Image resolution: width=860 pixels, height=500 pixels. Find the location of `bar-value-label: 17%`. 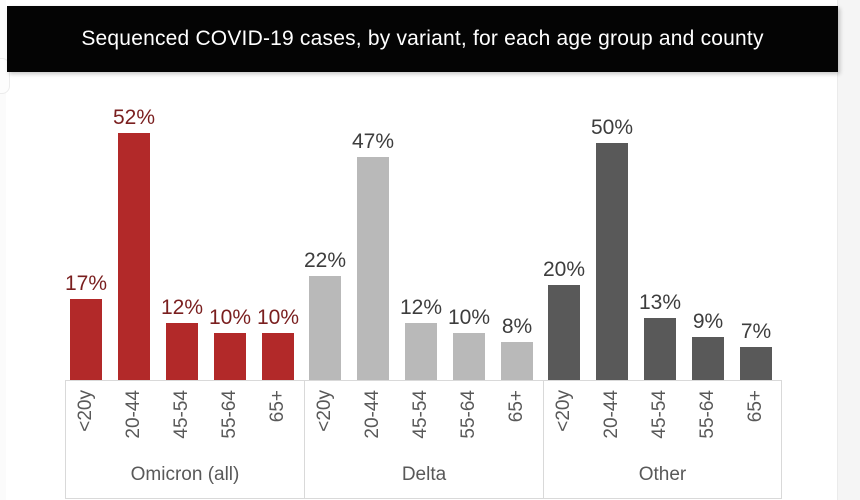

bar-value-label: 17% is located at coordinates (86, 284).